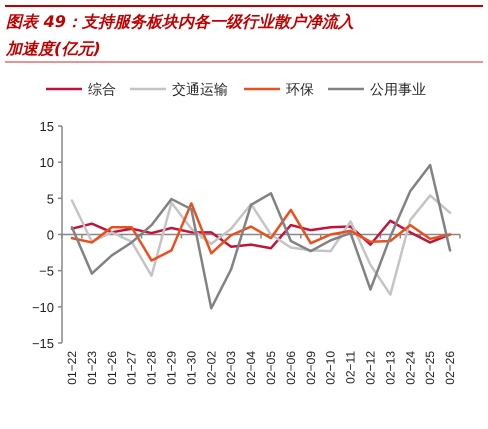 This screenshot has width=488, height=429. I want to click on y-tick-label: −10, so click(43, 307).